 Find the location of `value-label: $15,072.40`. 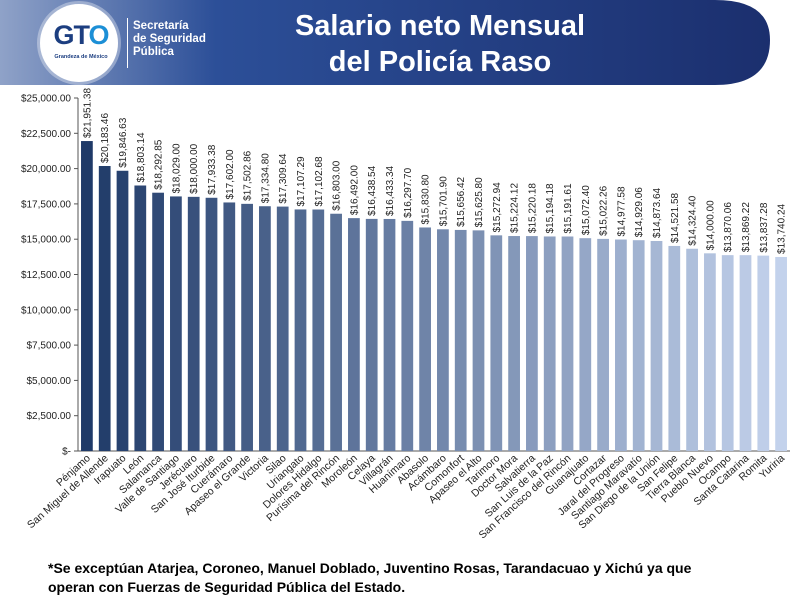

value-label: $15,072.40 is located at coordinates (586, 210).